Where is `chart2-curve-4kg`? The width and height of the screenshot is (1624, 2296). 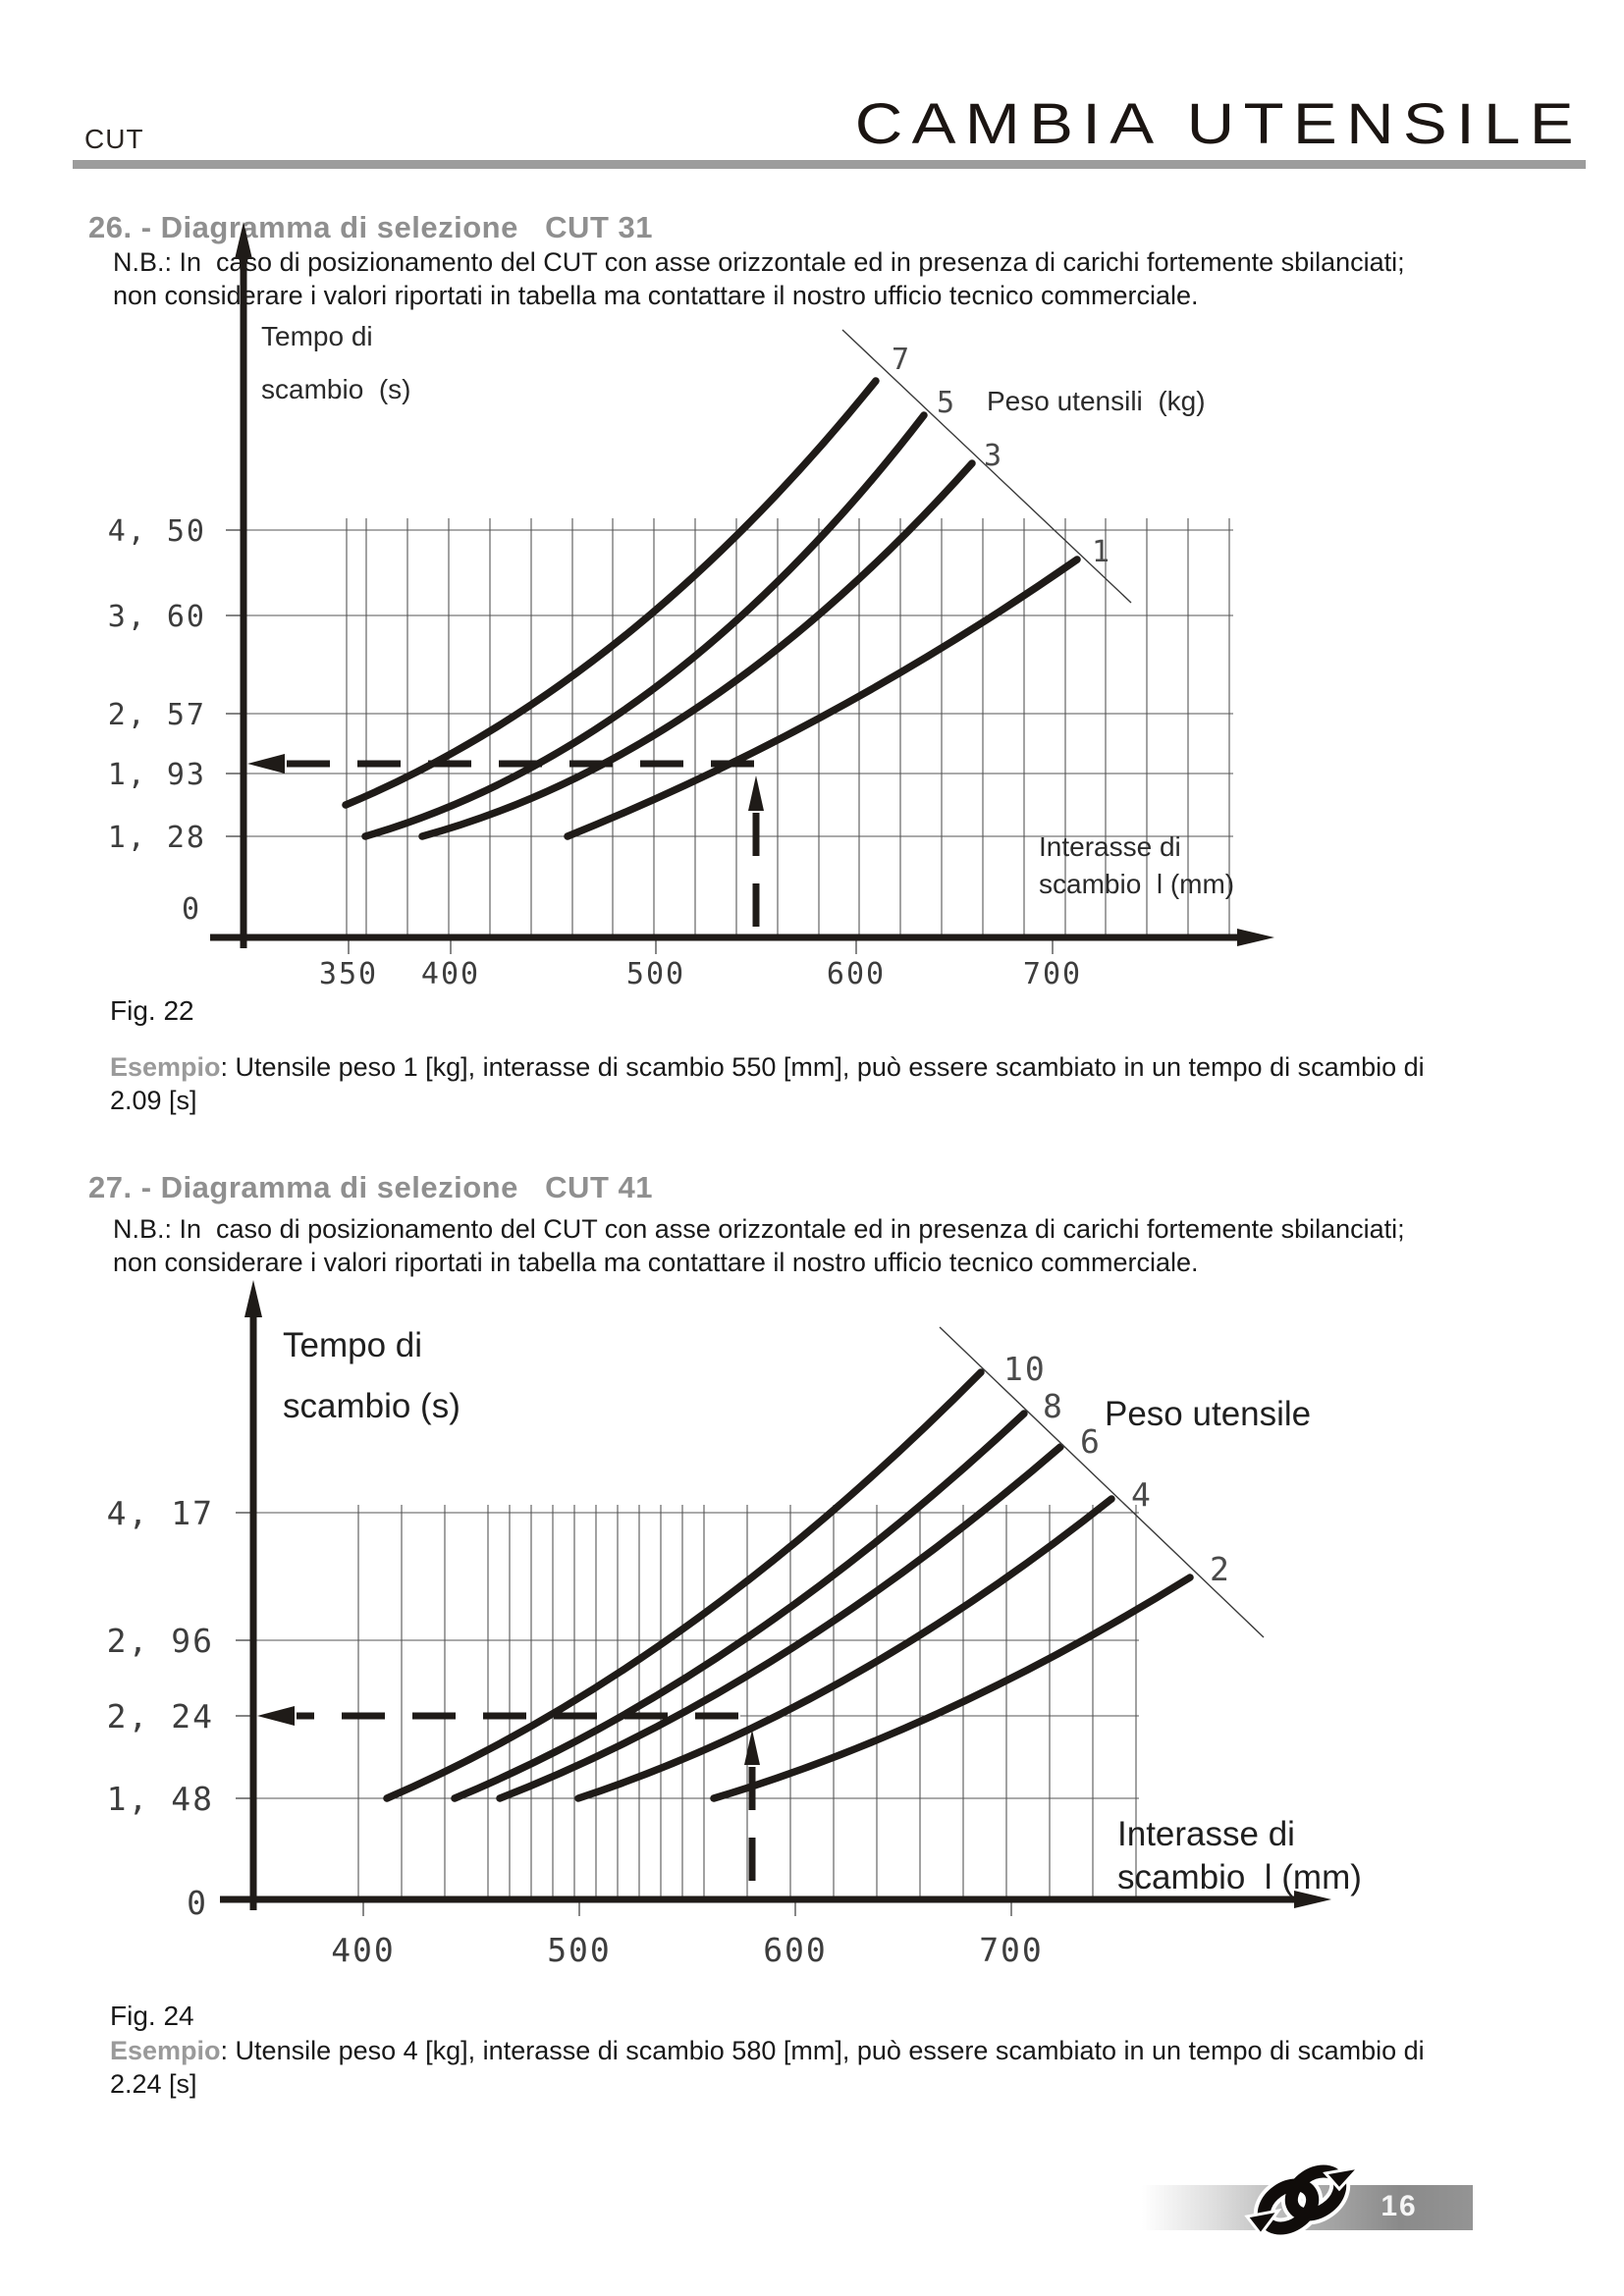
chart2-curve-4kg is located at coordinates (844, 1648).